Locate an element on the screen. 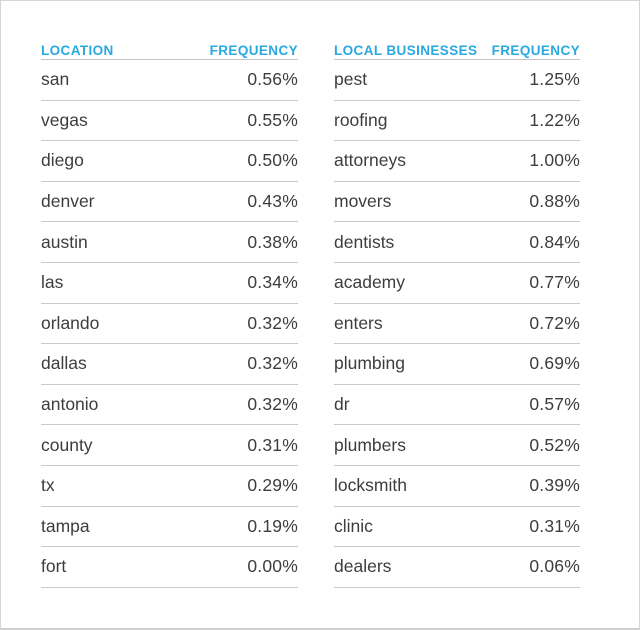  row-term: las is located at coordinates (52, 282).